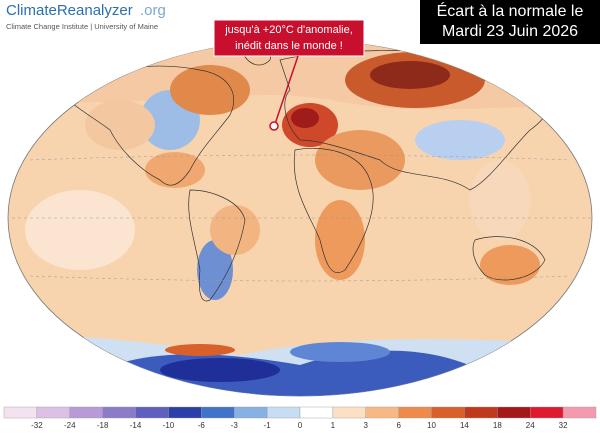 This screenshot has height=433, width=600. What do you see at coordinates (70, 425) in the screenshot?
I see `colorbar-label: -24` at bounding box center [70, 425].